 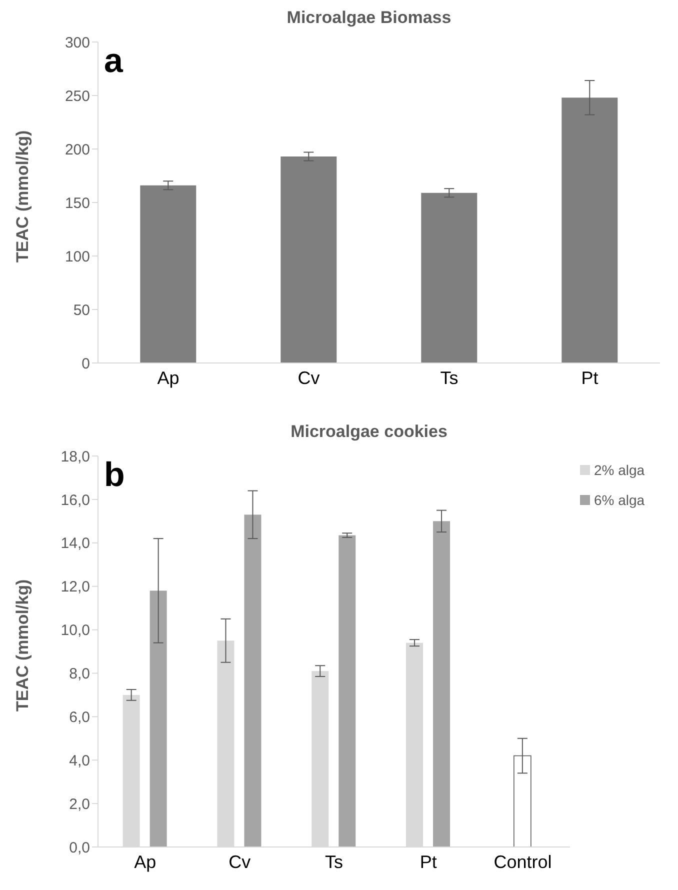 I want to click on y-tick-label: 6,0, so click(x=79, y=717).